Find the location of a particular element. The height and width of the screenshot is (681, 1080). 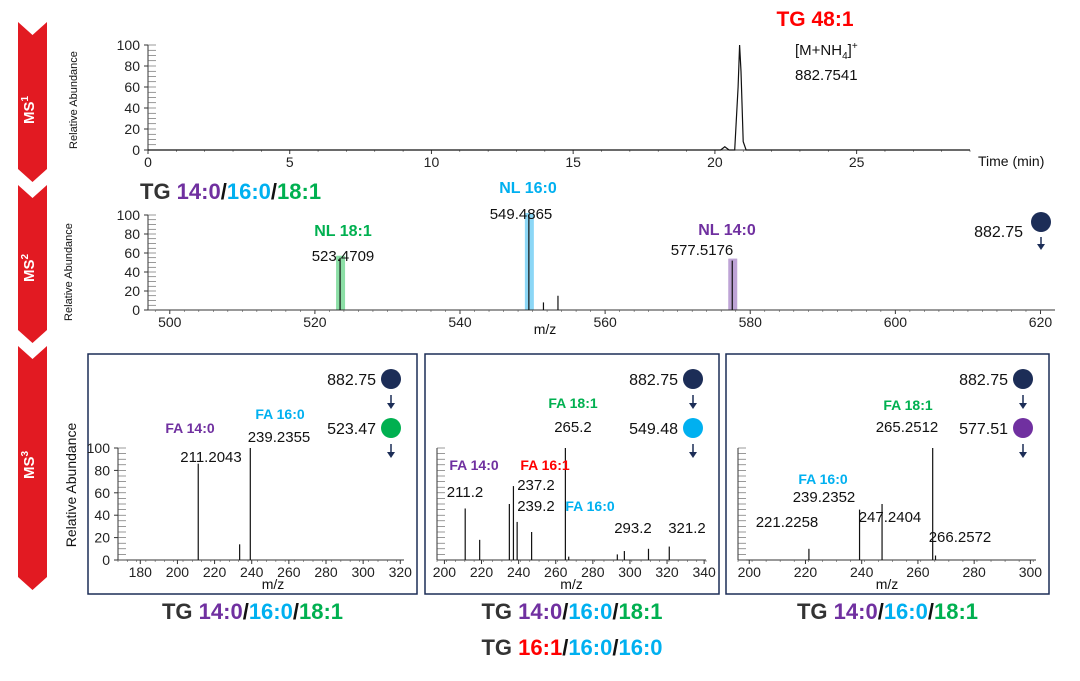

x-tick-label: 560 is located at coordinates (605, 322).